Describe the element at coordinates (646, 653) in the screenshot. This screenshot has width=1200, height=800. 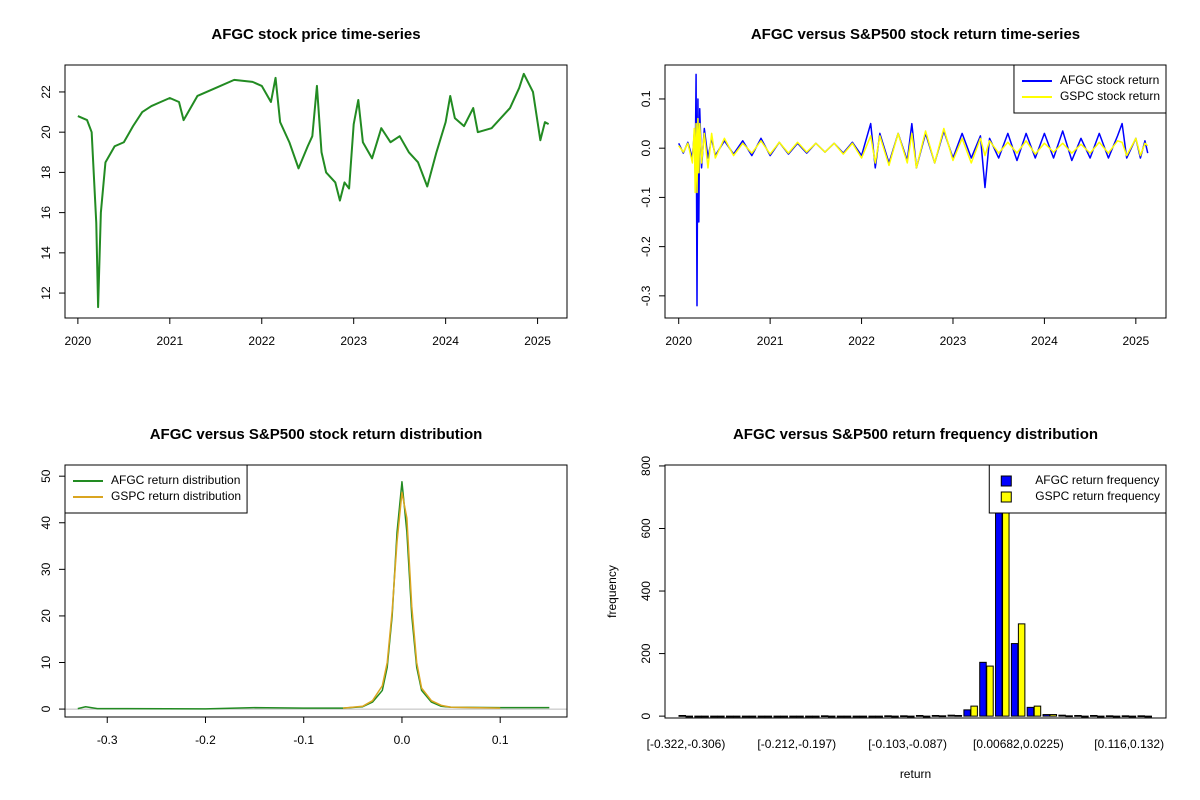
I see `y-tick-label: 200` at that location.